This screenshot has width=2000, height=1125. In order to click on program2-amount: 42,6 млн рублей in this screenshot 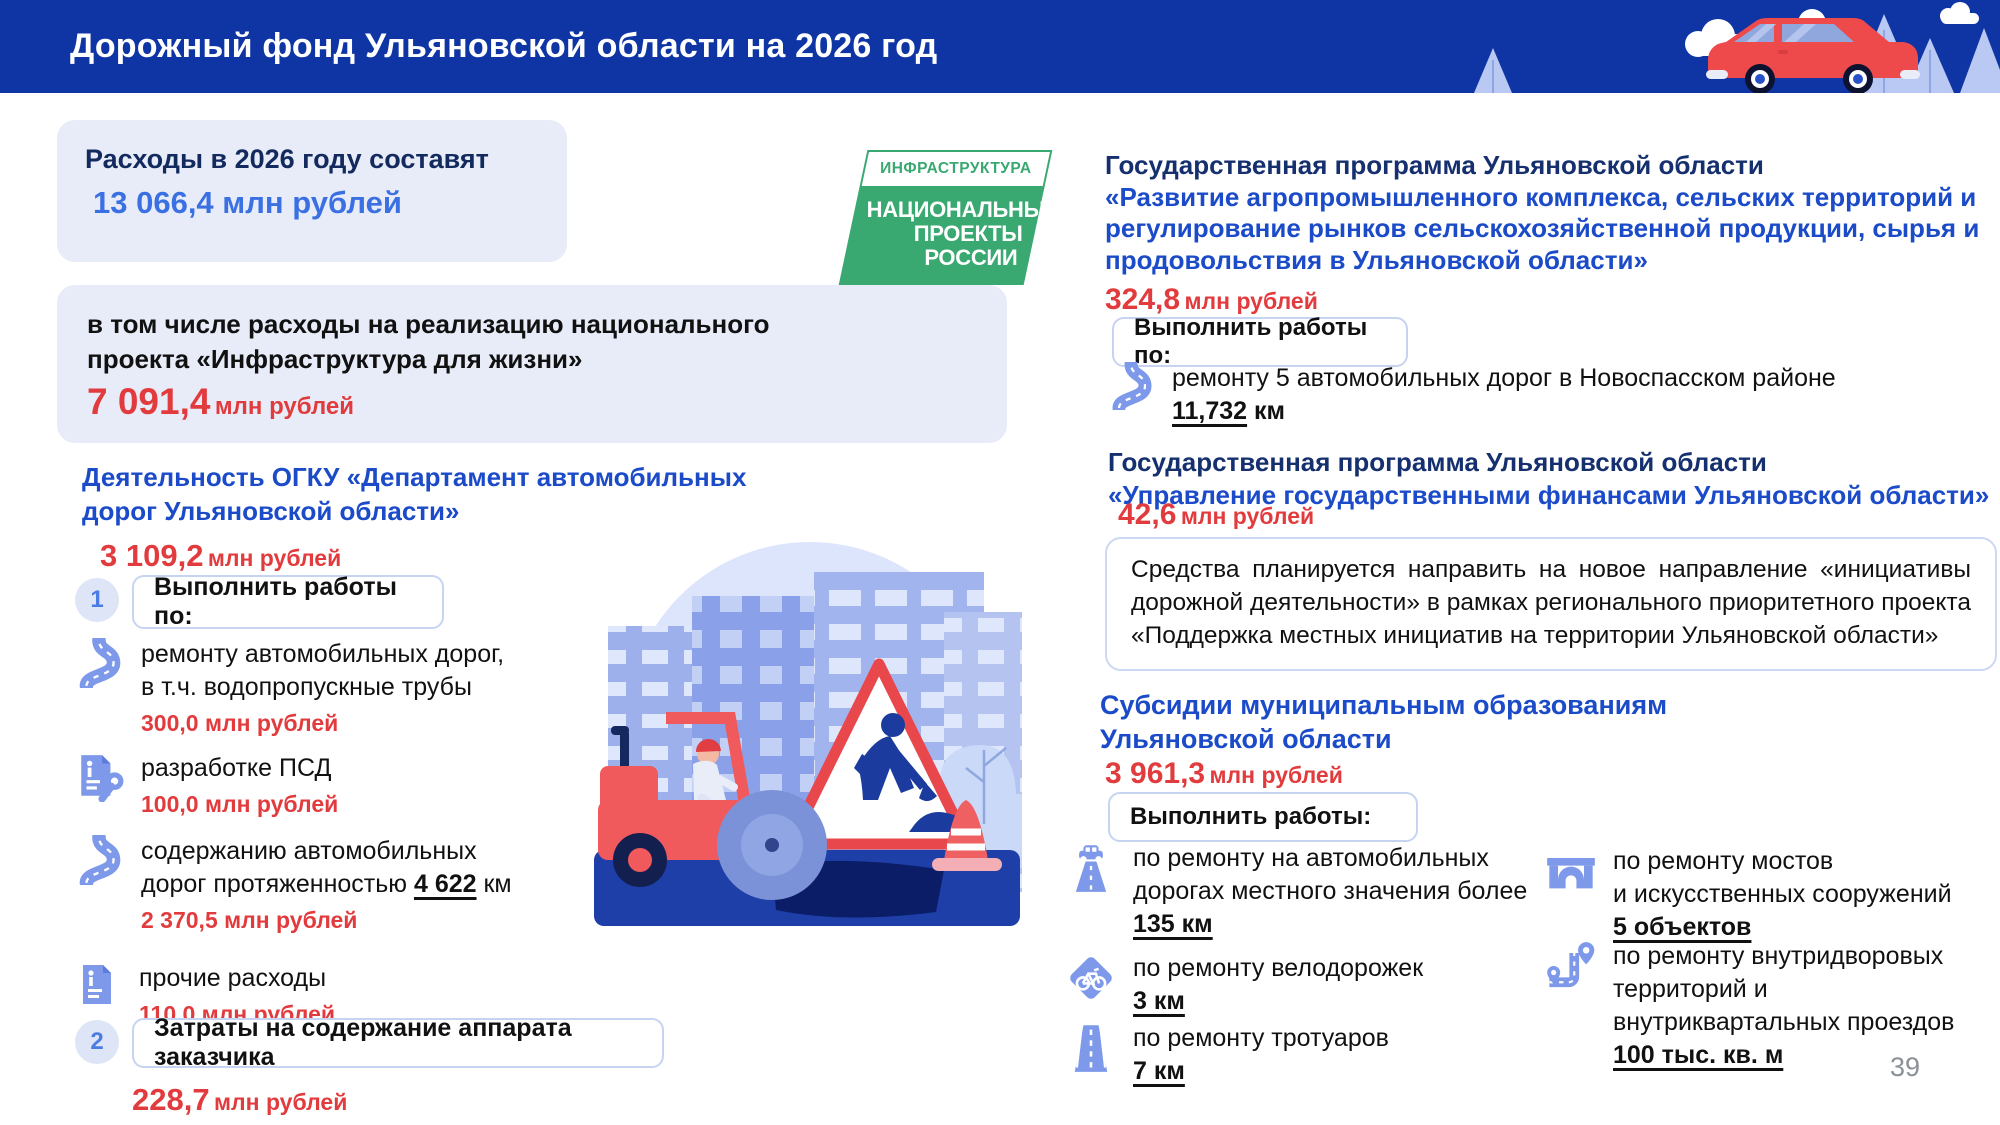, I will do `click(1216, 514)`.